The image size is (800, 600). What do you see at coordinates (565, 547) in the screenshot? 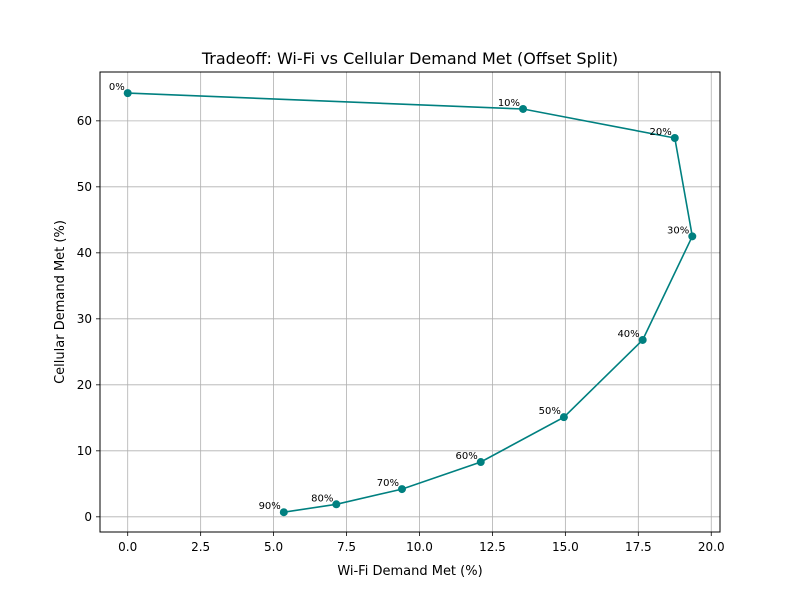
I see `x-tick-label: 15.0` at bounding box center [565, 547].